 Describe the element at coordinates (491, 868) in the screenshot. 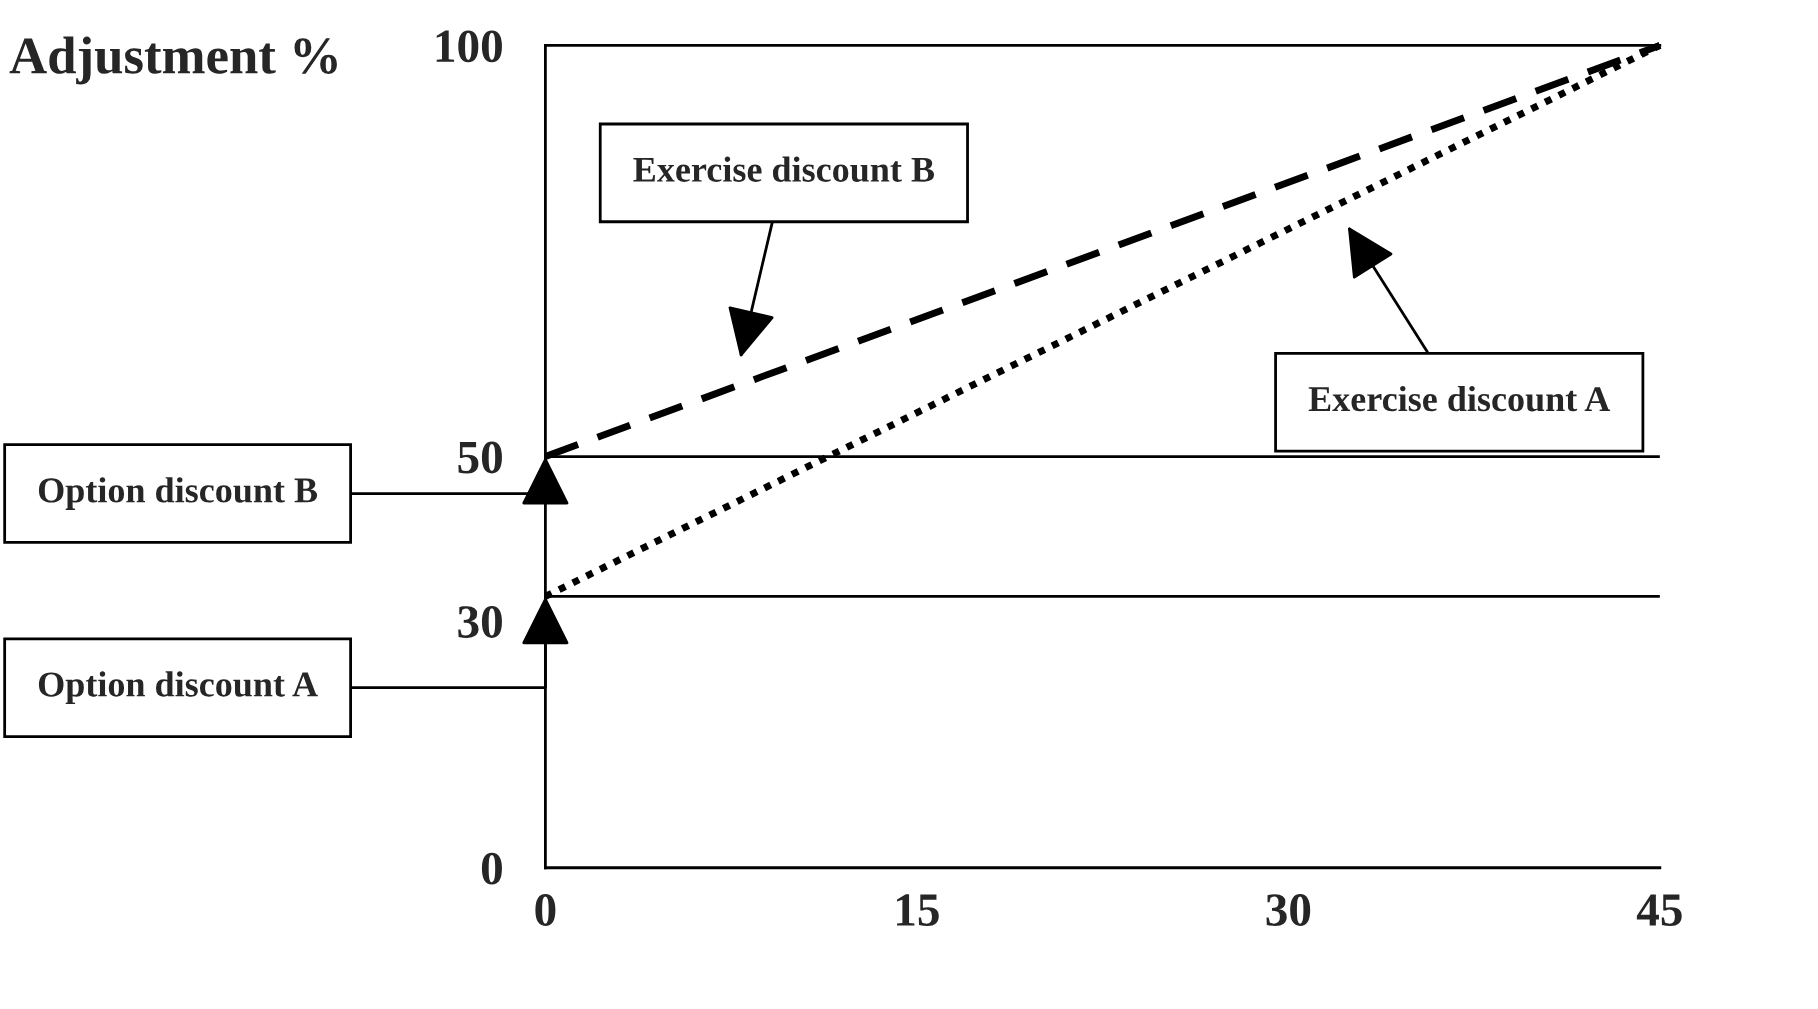

I see `y-tick-label: 0` at that location.